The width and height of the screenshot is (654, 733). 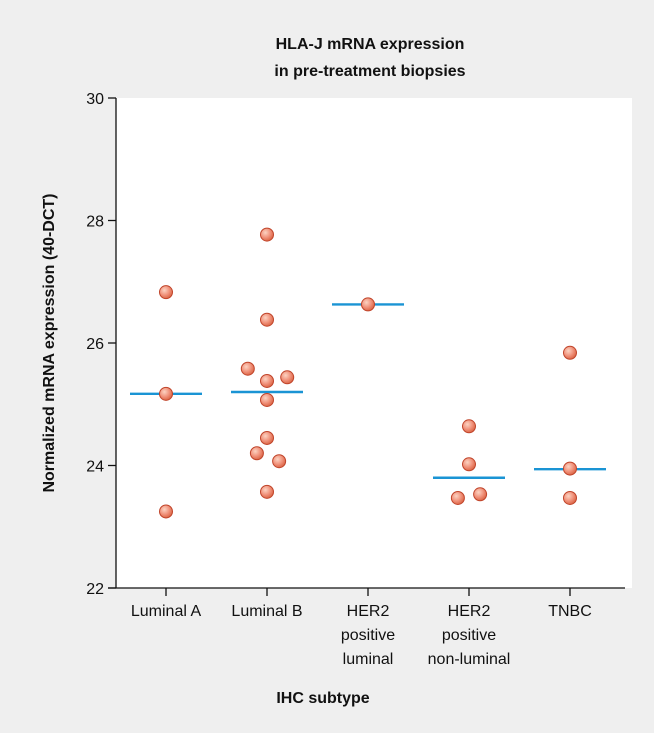 I want to click on y-axis-label: Normalized mRNA expression (40-DCT), so click(x=49, y=342).